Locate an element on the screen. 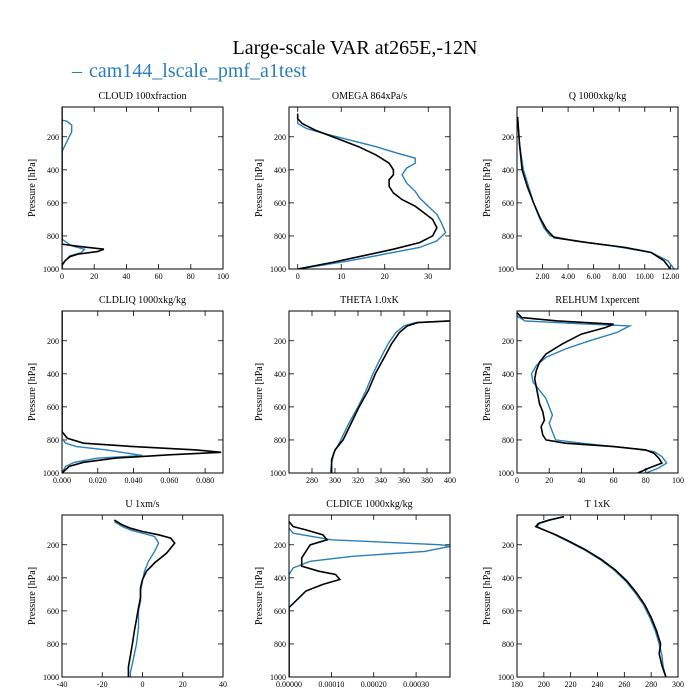  x-tick-label: -20 is located at coordinates (102, 684).